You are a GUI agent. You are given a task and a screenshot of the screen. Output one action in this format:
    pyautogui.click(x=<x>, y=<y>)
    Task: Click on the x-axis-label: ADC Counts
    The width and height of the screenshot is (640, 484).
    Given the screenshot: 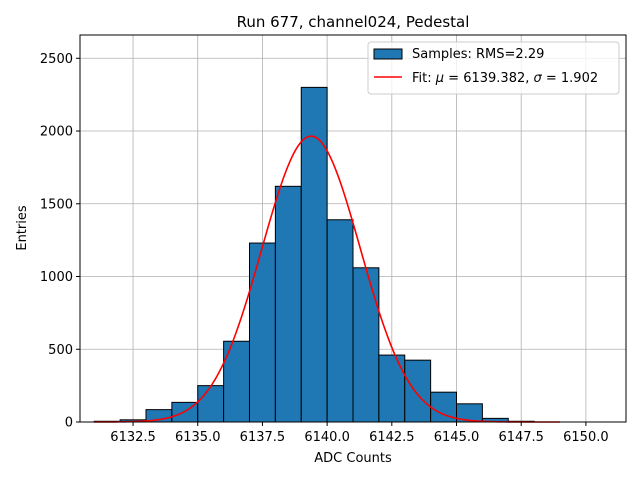 What is the action you would take?
    pyautogui.click(x=353, y=458)
    